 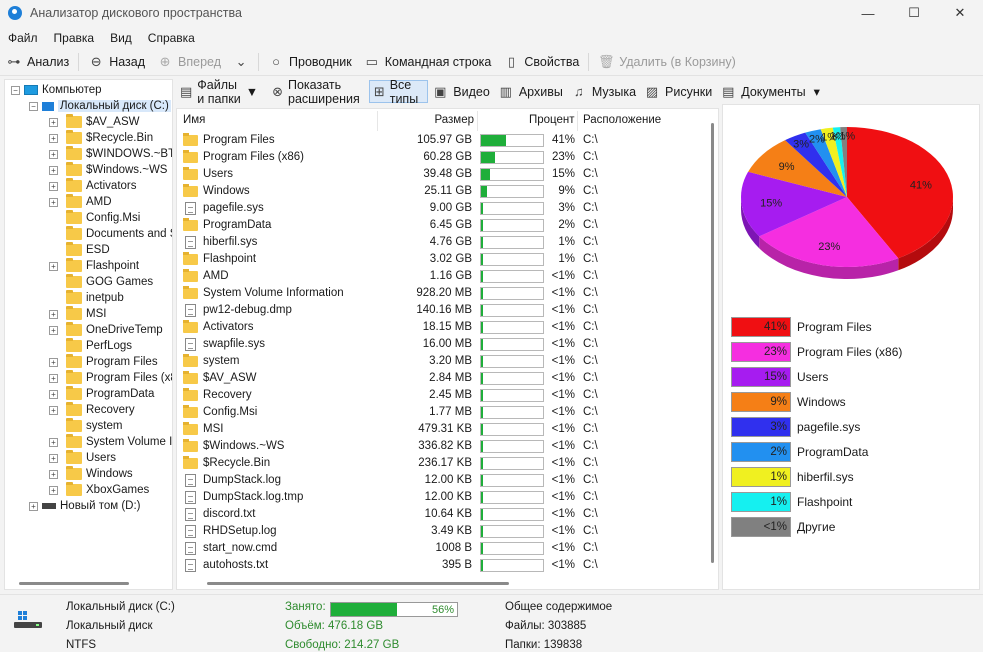 I want to click on list-row: $Windows.~WS 336.82 KB <1% C:\, so click(x=442, y=446).